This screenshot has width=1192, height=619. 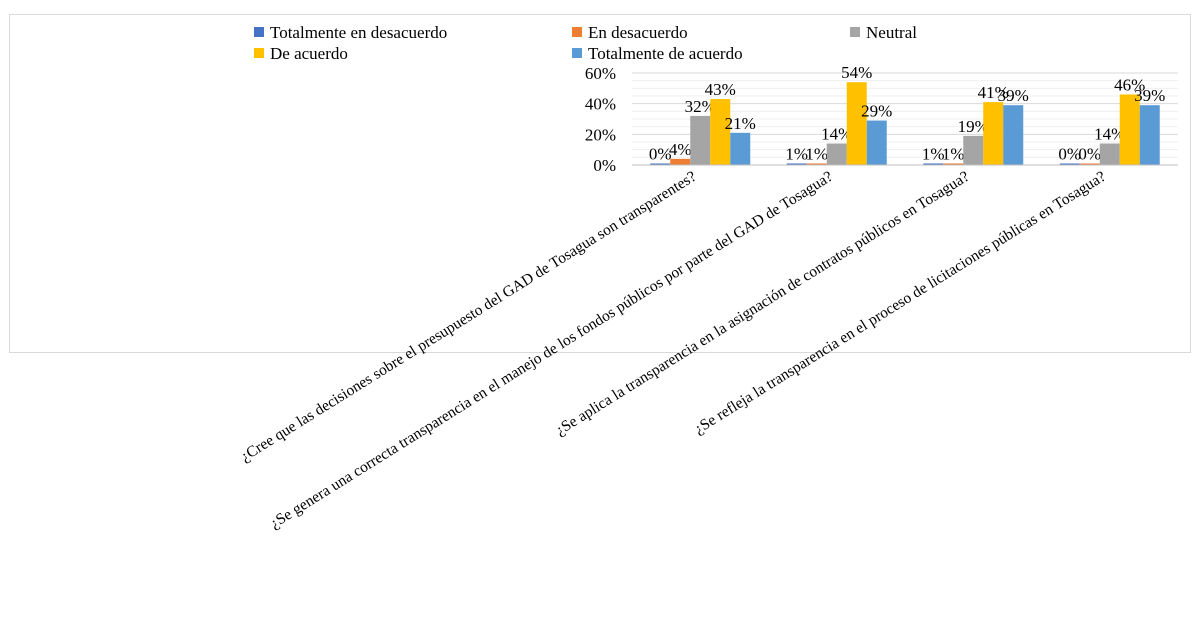 I want to click on data-label: 21%, so click(x=740, y=123).